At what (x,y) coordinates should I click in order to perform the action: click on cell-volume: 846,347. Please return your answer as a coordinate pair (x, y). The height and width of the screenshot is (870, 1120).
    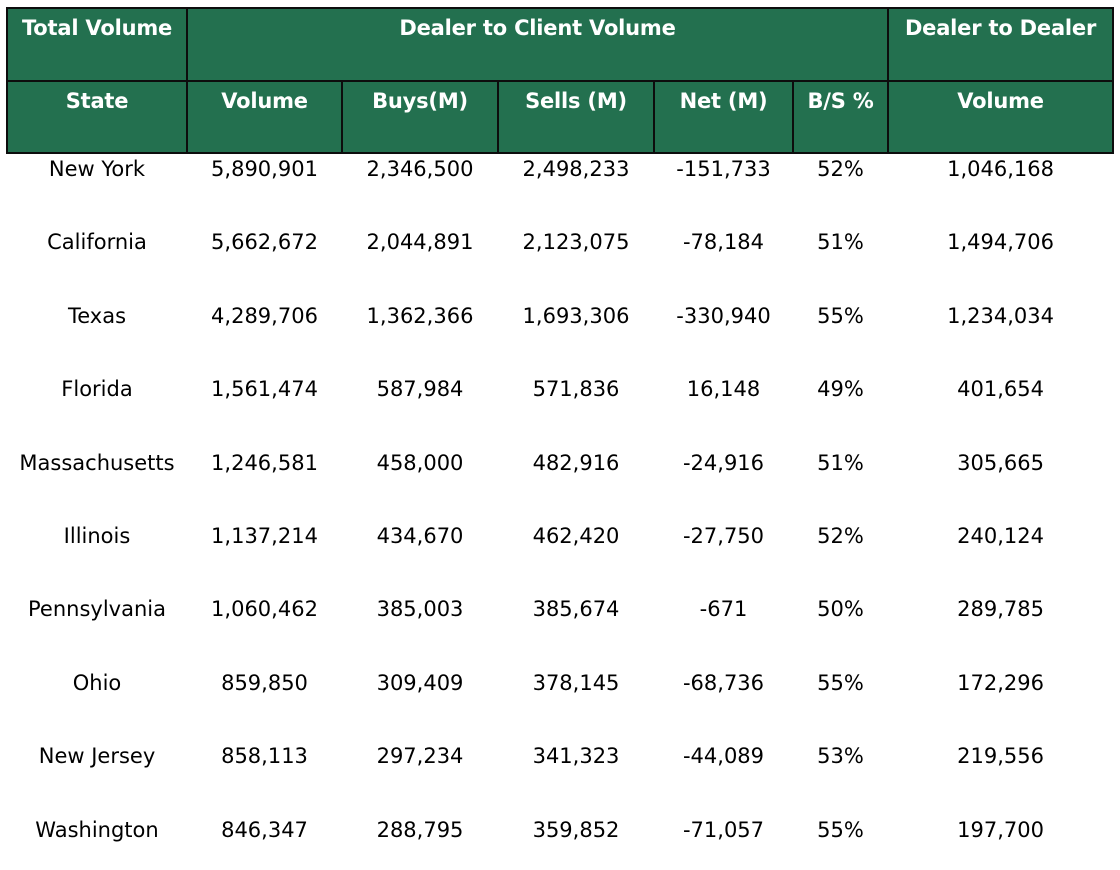
    Looking at the image, I should click on (264, 829).